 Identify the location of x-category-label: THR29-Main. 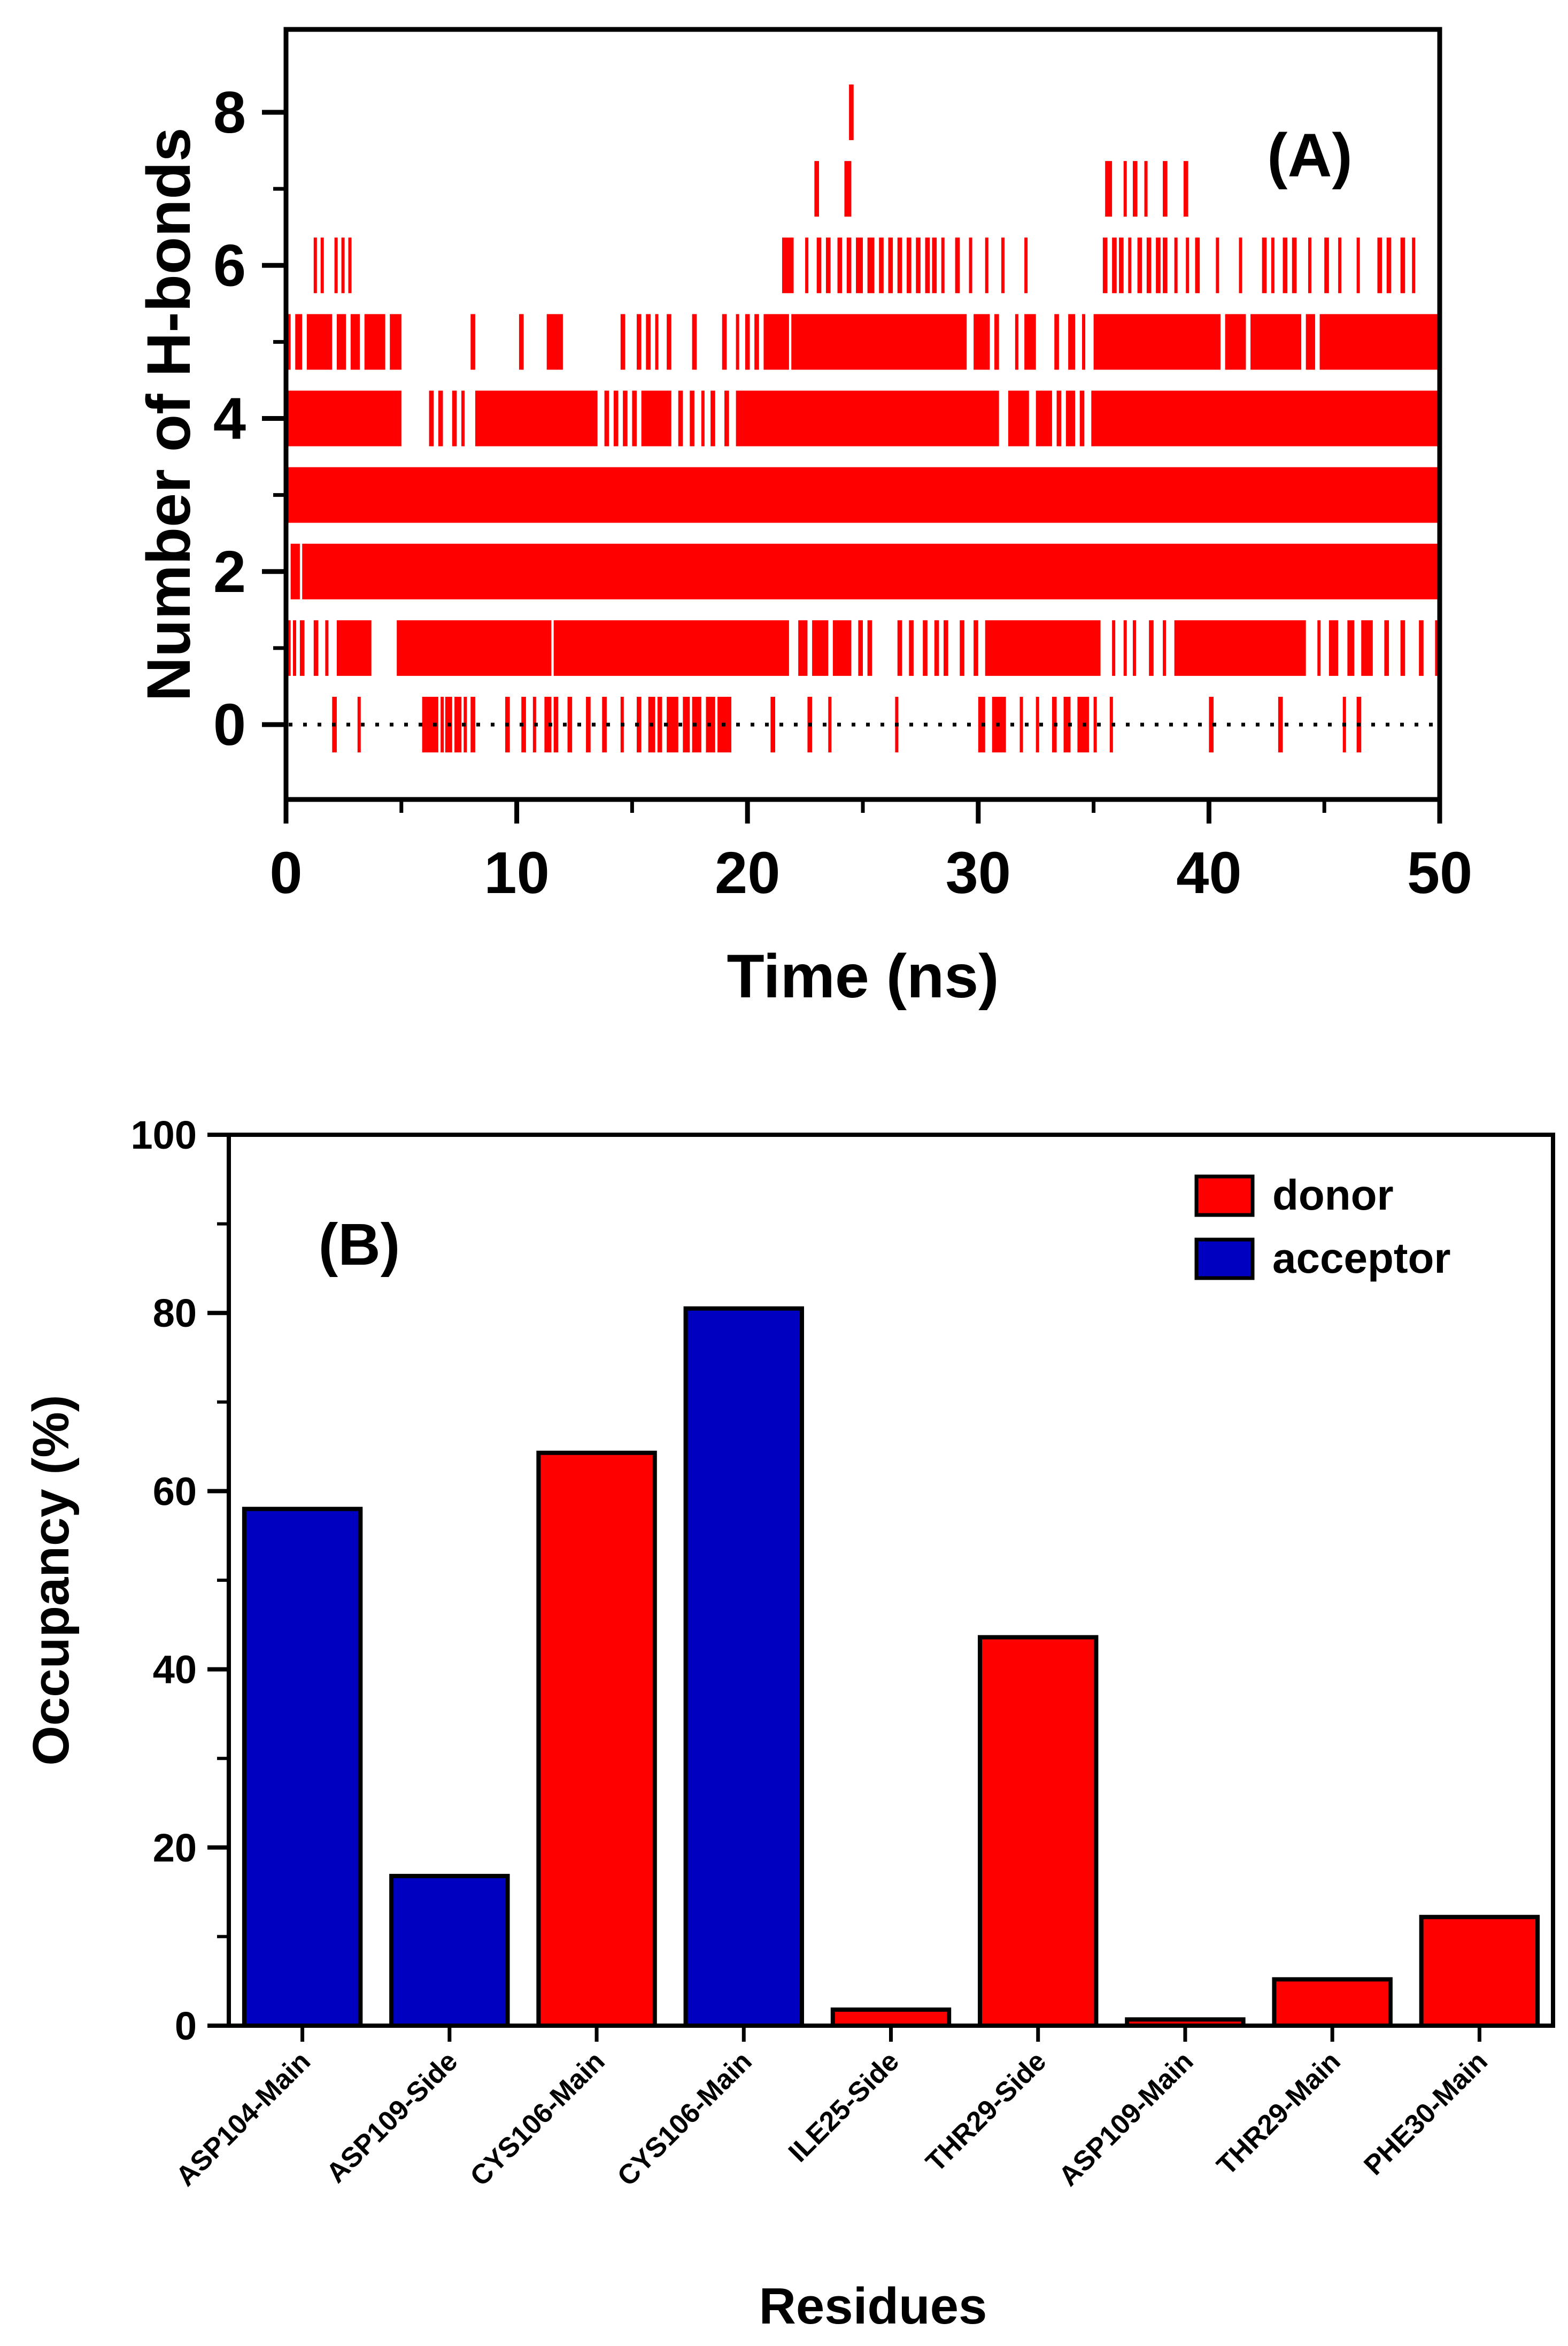
(1278, 2113).